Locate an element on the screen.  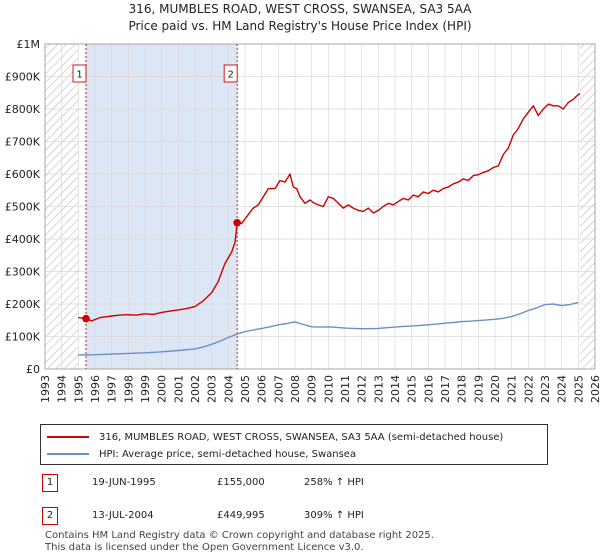
transaction-hpi: 309% ↑ HPI is located at coordinates (334, 515).